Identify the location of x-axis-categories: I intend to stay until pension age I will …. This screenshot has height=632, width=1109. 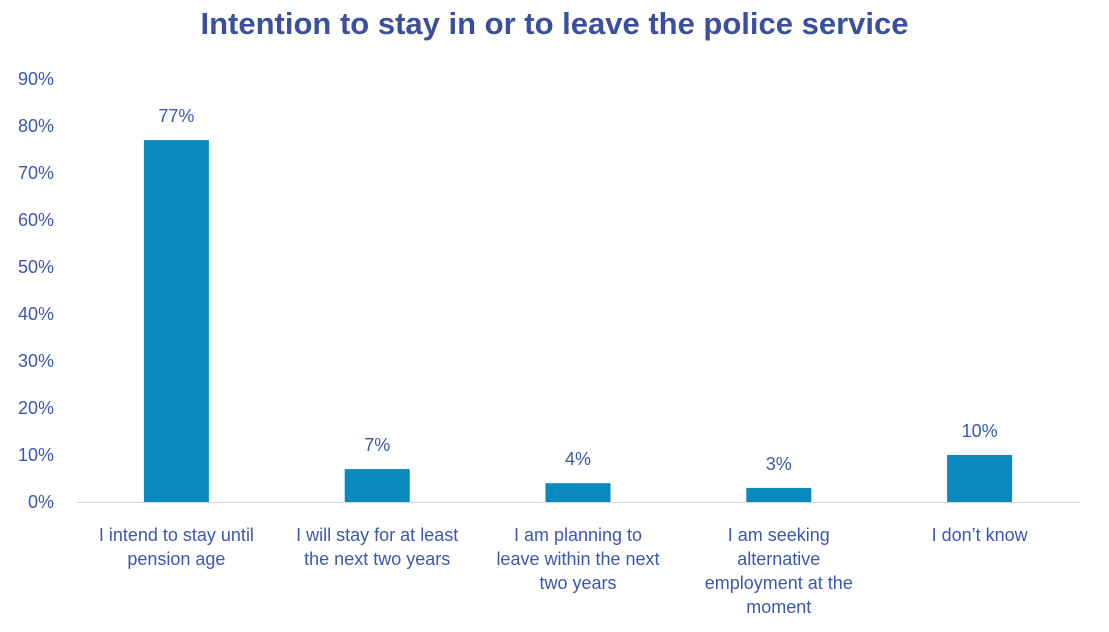
(564, 571).